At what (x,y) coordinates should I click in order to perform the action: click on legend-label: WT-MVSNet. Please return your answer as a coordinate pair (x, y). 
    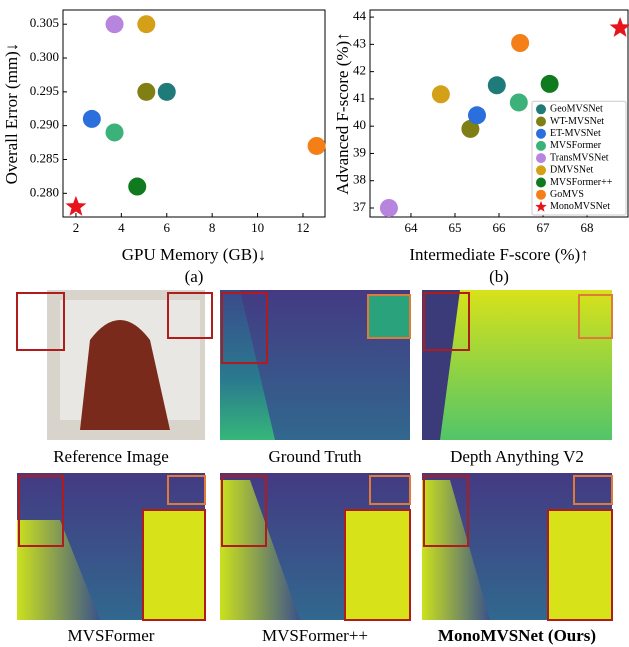
    Looking at the image, I should click on (577, 121).